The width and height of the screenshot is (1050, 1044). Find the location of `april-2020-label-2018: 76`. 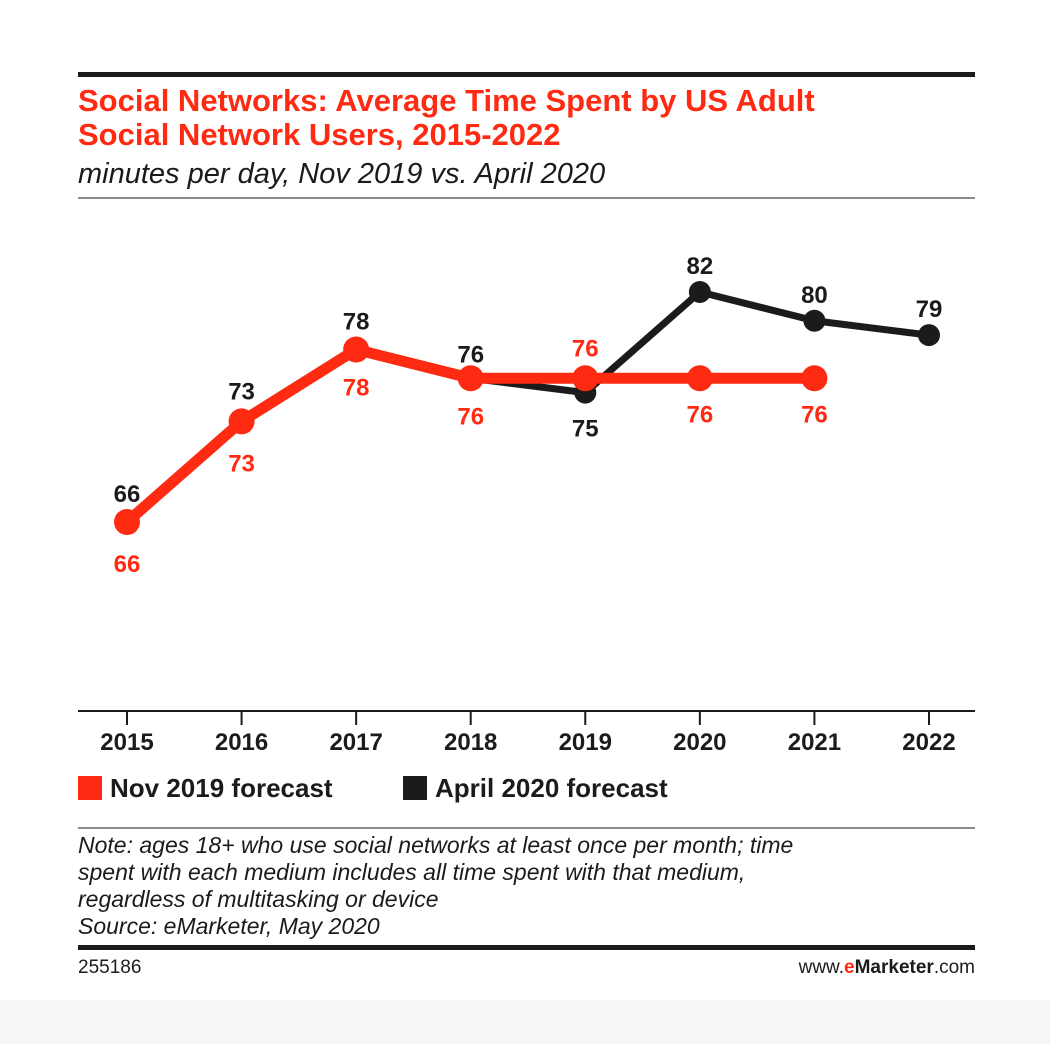

april-2020-label-2018: 76 is located at coordinates (470, 354).